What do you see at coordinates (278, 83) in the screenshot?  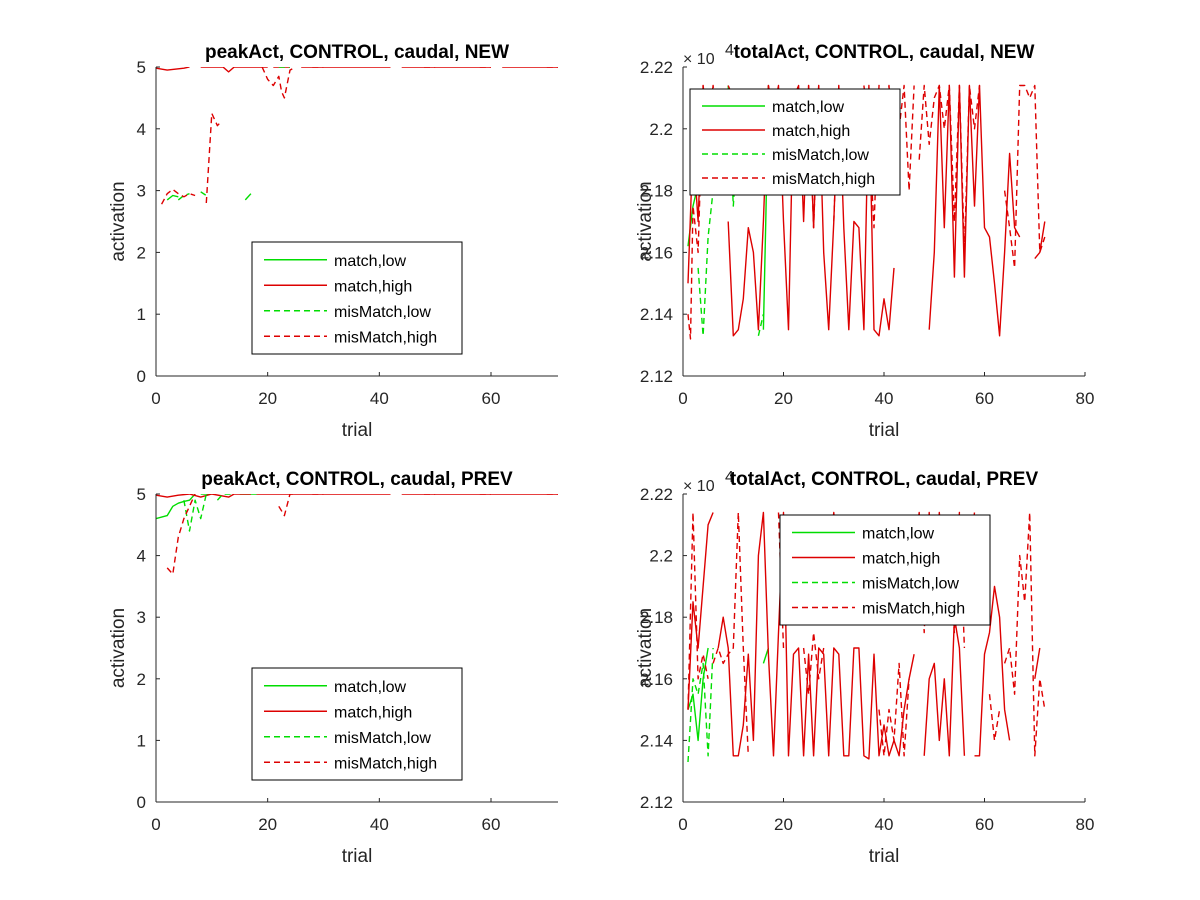 I see `series-line-mismatch-high-seg2` at bounding box center [278, 83].